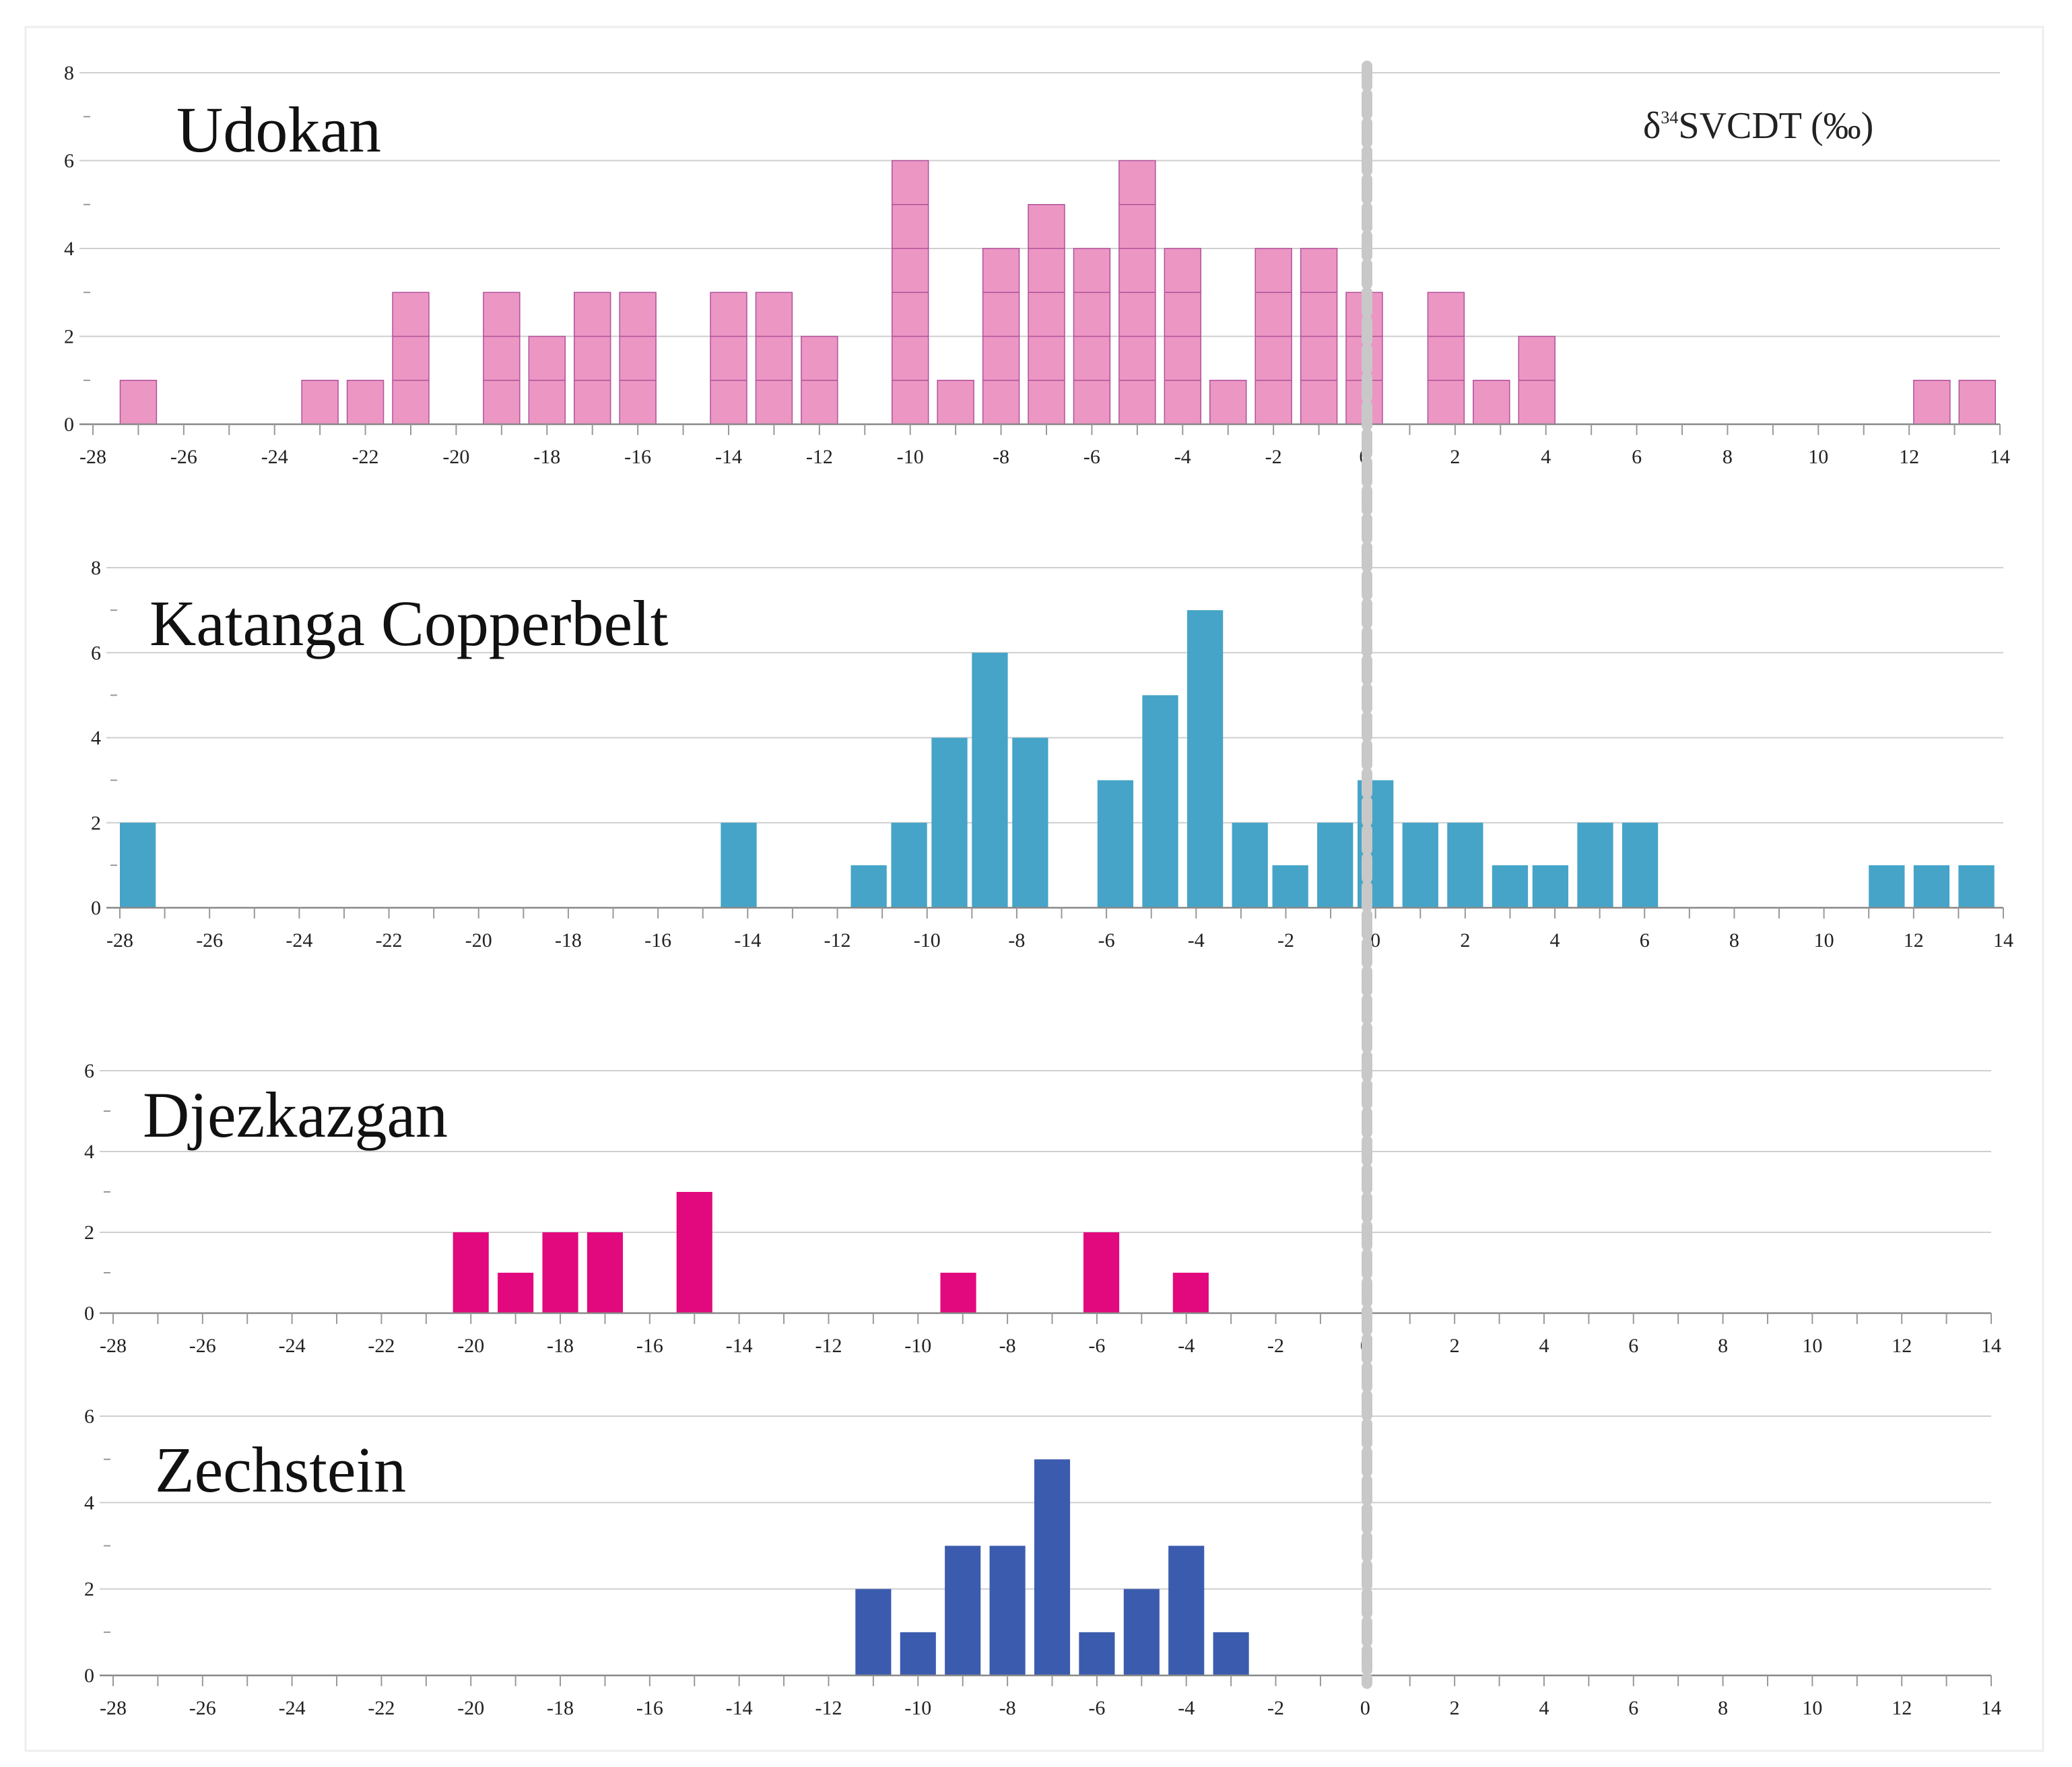  Describe the element at coordinates (389, 940) in the screenshot. I see `x-tick-label: -22` at that location.